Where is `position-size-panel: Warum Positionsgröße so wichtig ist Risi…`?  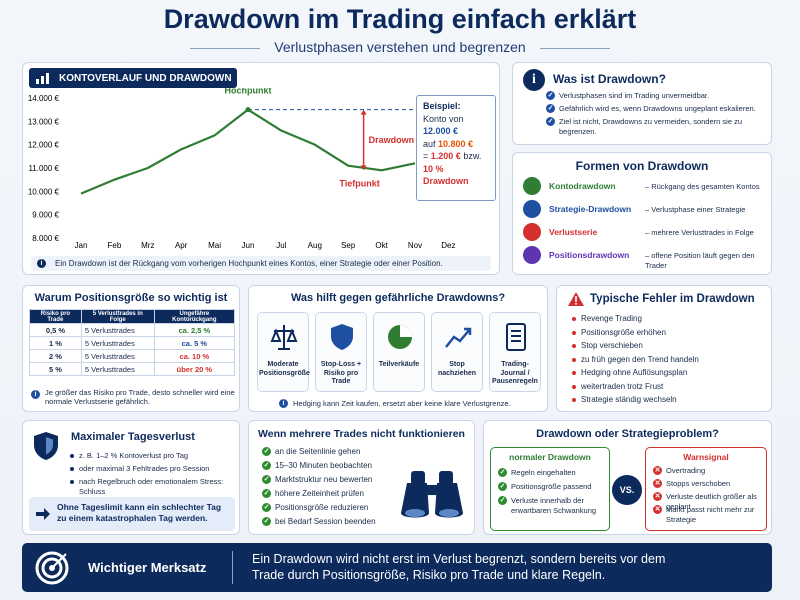
position-size-panel: Warum Positionsgröße so wichtig ist Risi… is located at coordinates (131, 348).